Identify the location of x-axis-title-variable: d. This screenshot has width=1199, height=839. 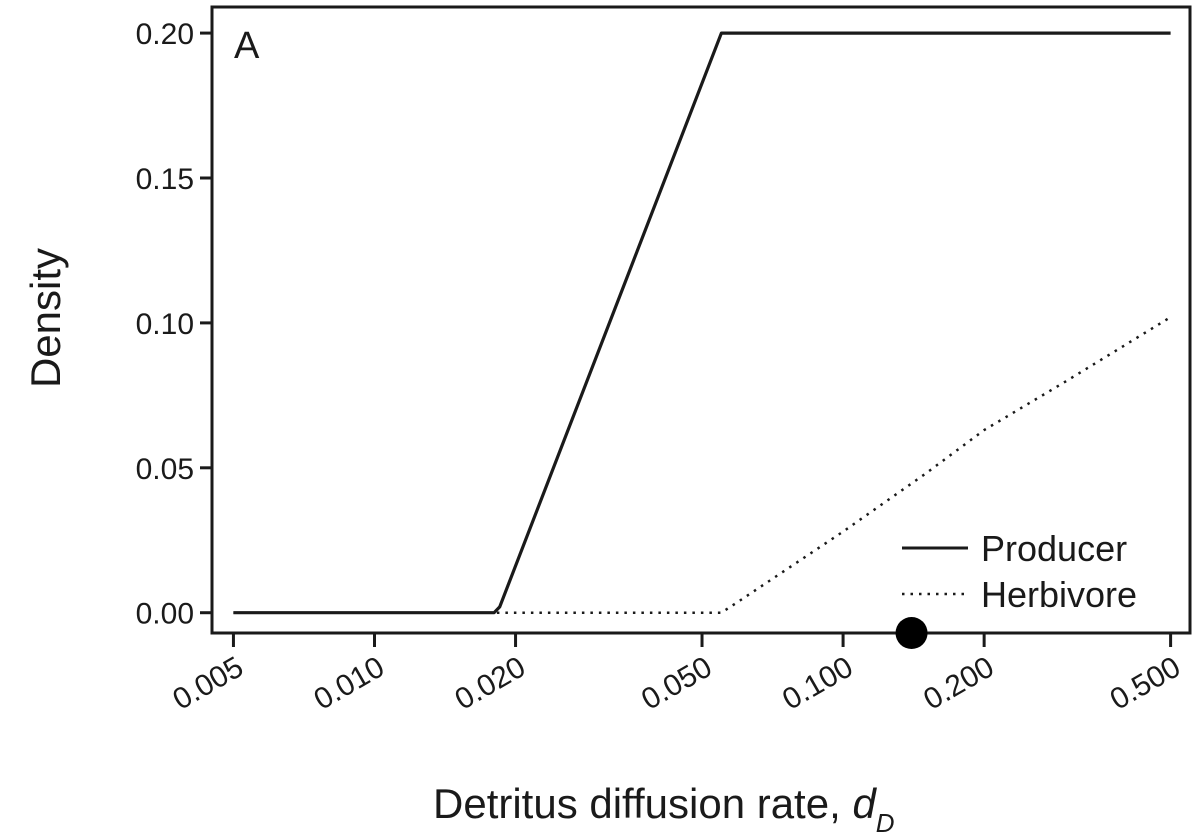
(864, 803).